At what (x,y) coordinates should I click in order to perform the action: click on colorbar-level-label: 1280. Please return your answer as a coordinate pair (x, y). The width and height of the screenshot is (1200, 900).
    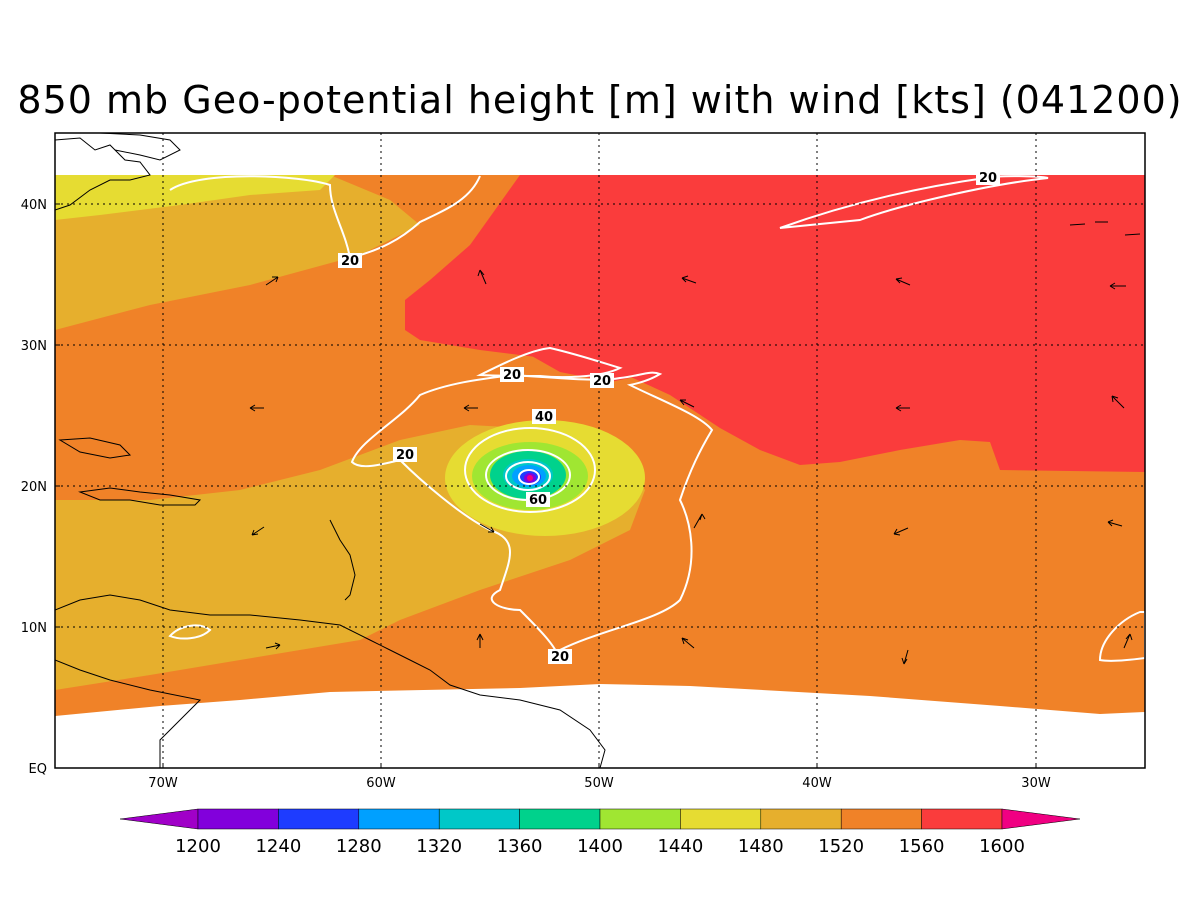
    Looking at the image, I should click on (359, 846).